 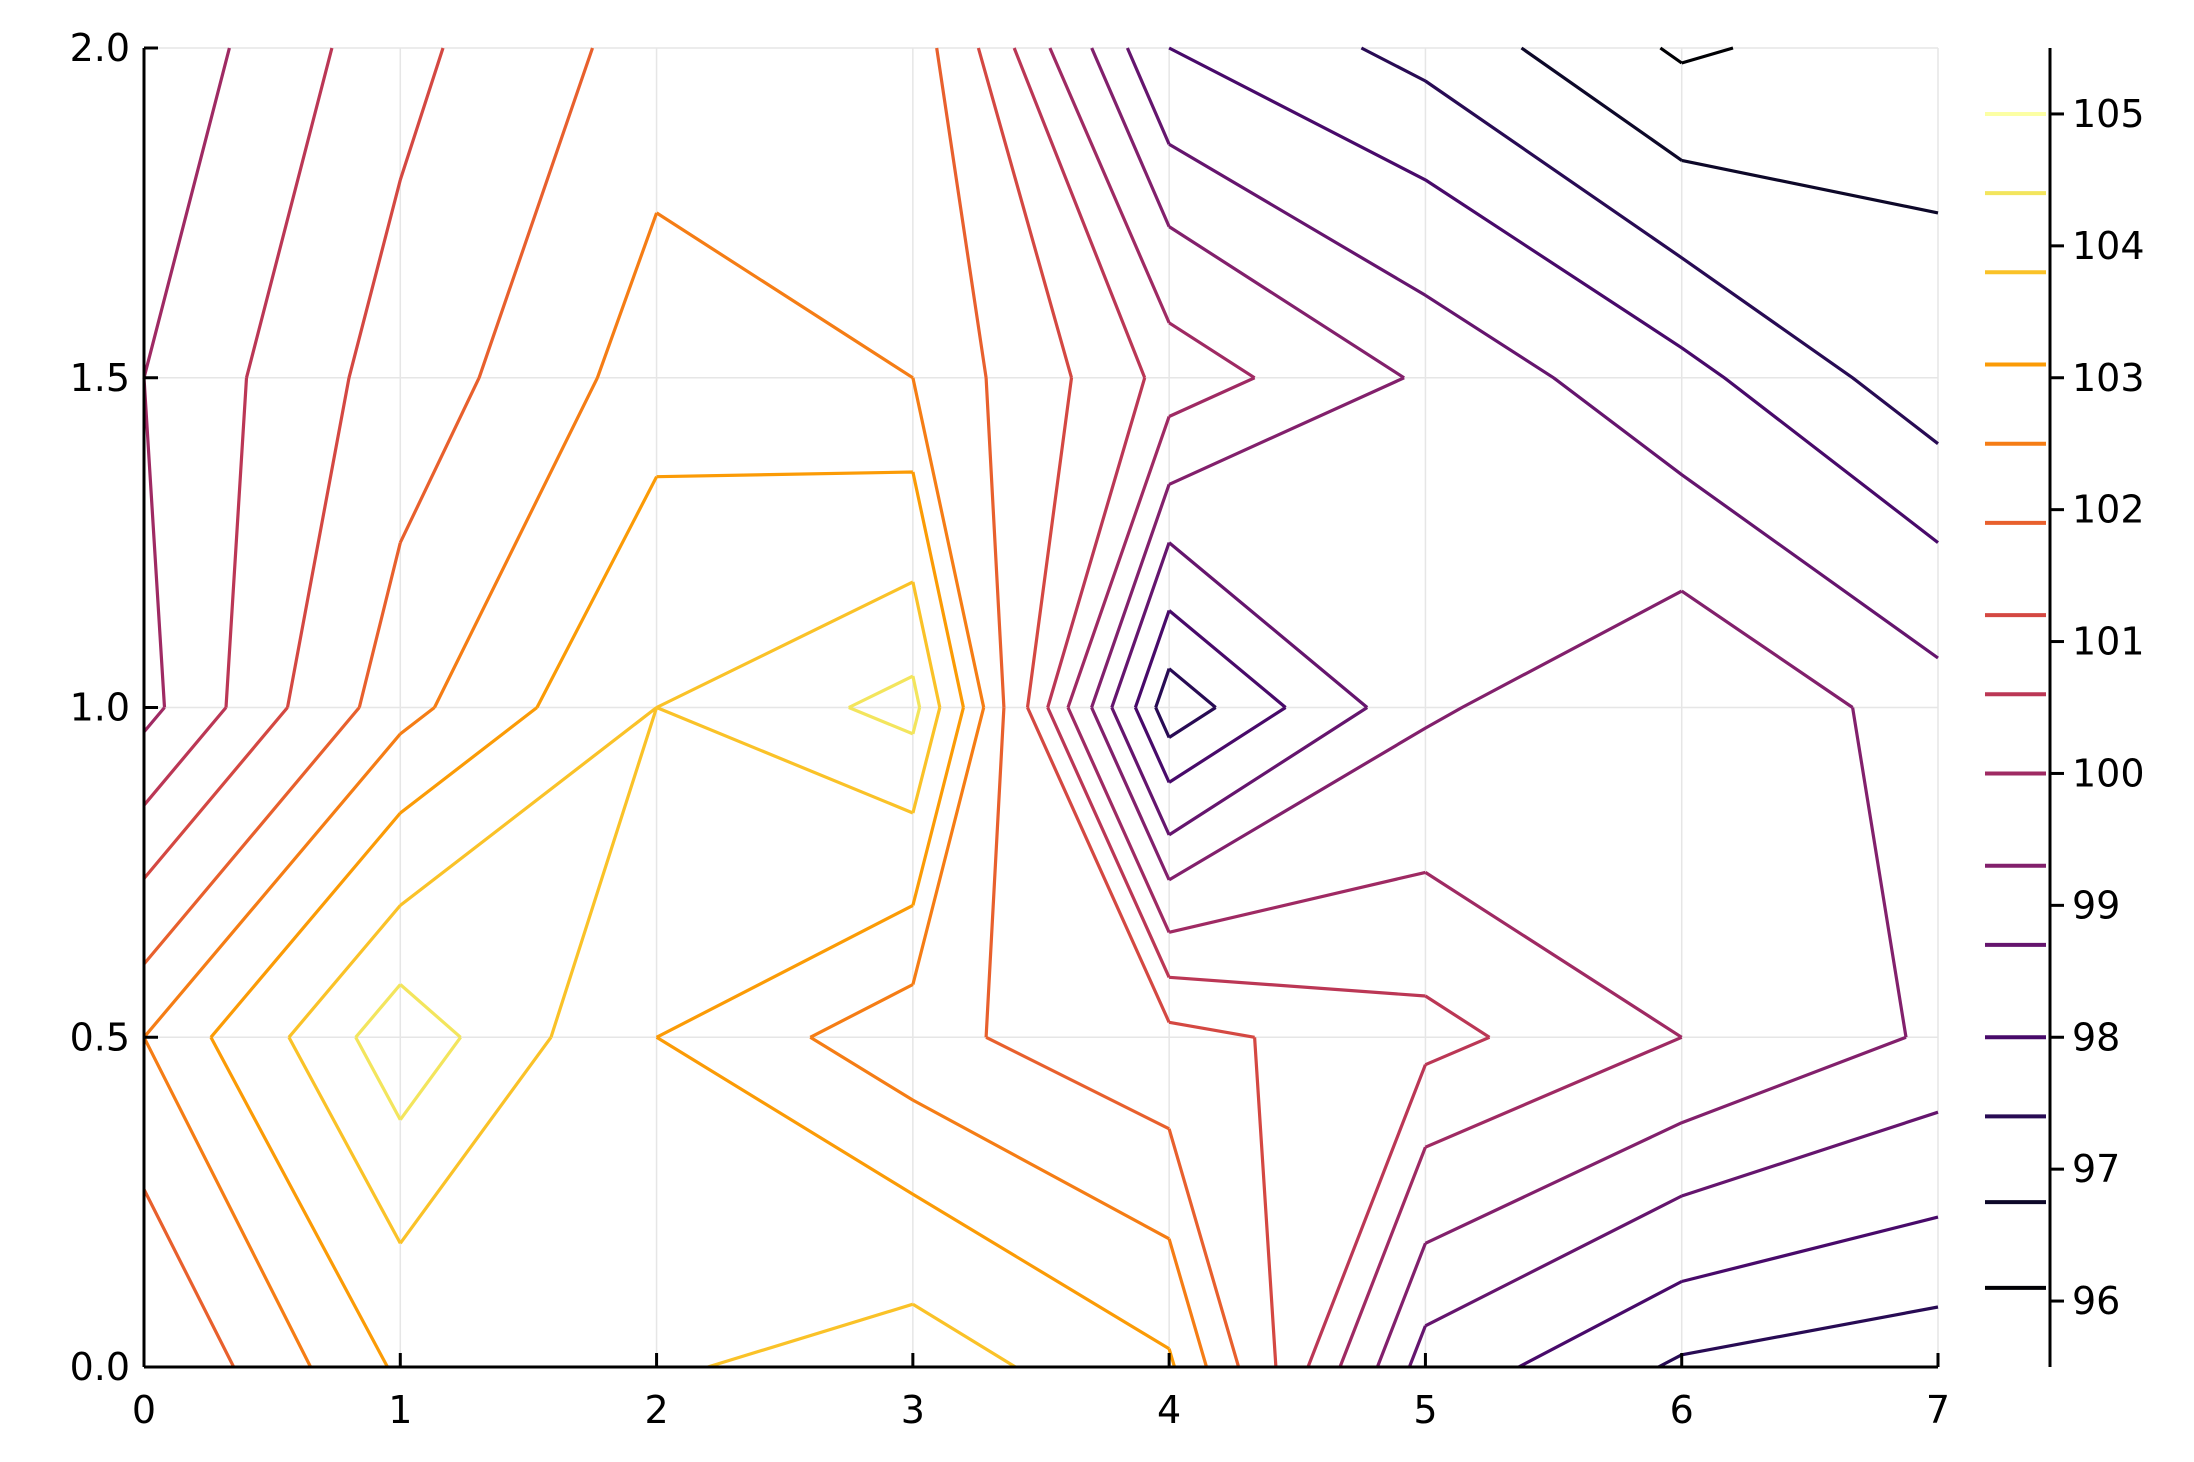 What do you see at coordinates (400, 1410) in the screenshot?
I see `x-tick-label: 1` at bounding box center [400, 1410].